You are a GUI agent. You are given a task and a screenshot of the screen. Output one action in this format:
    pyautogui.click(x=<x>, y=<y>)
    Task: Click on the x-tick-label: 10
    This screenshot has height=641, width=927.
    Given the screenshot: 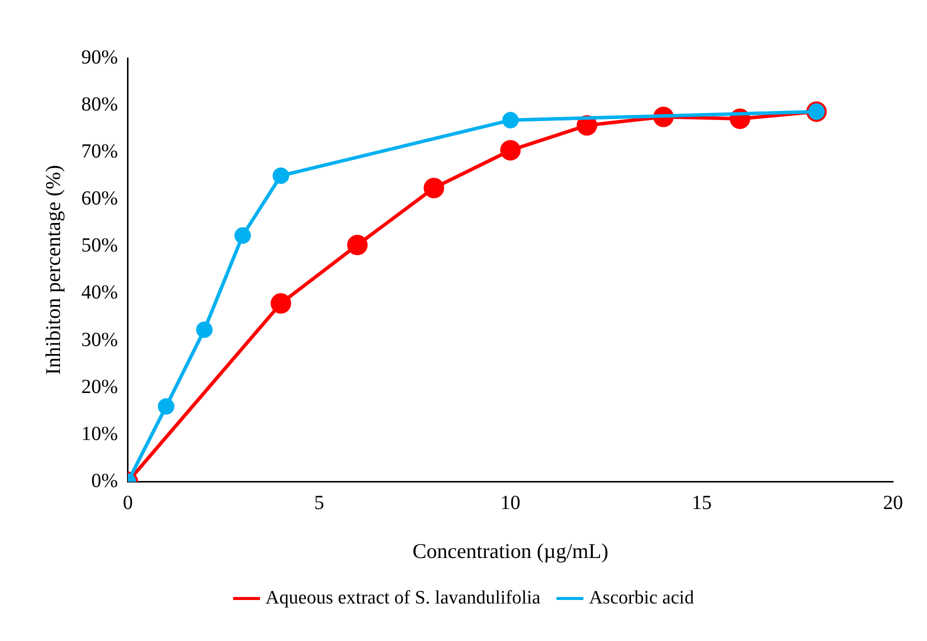 What is the action you would take?
    pyautogui.click(x=510, y=503)
    